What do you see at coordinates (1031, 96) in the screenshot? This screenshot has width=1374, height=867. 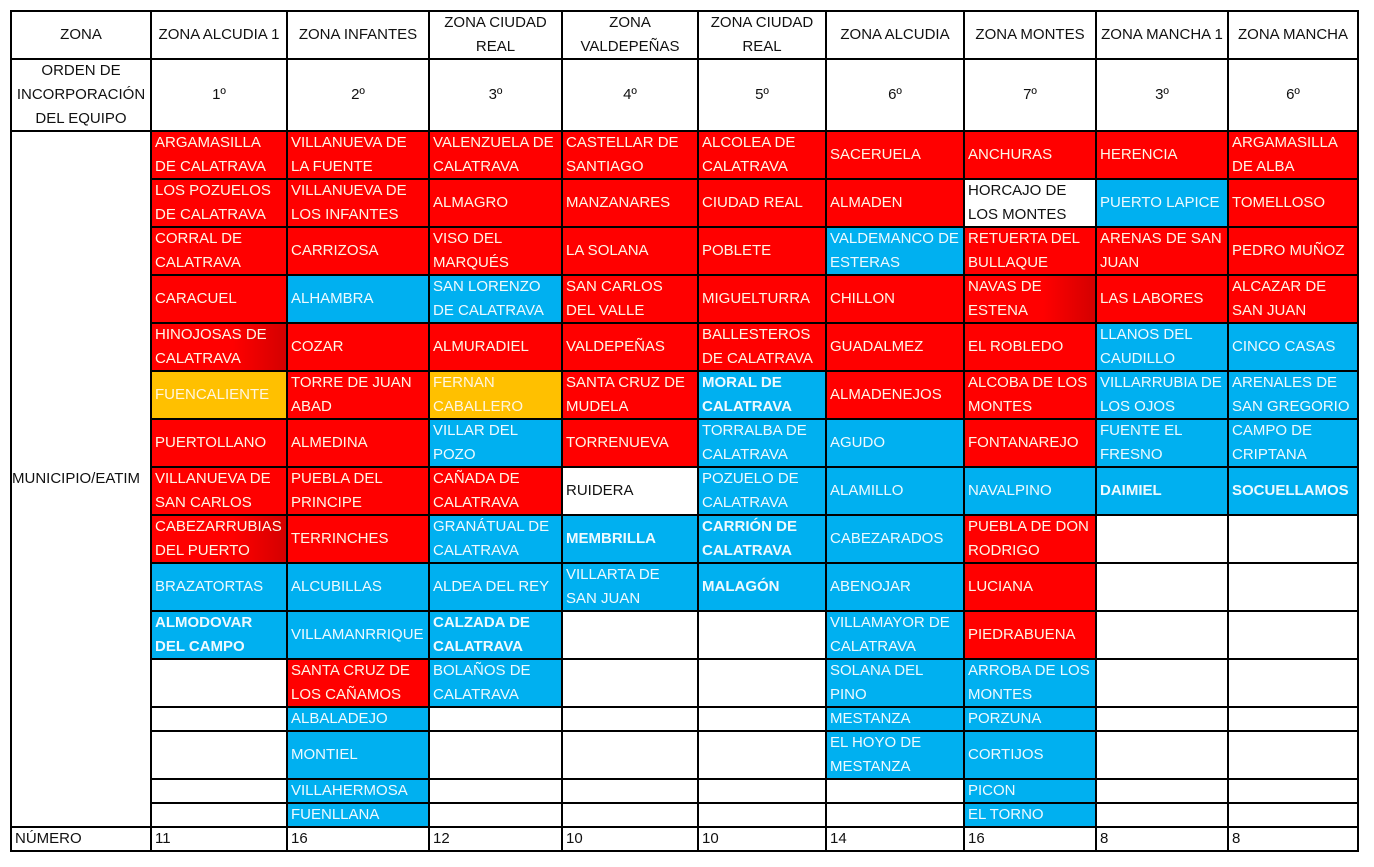 I see `order-cell: 7º` at bounding box center [1031, 96].